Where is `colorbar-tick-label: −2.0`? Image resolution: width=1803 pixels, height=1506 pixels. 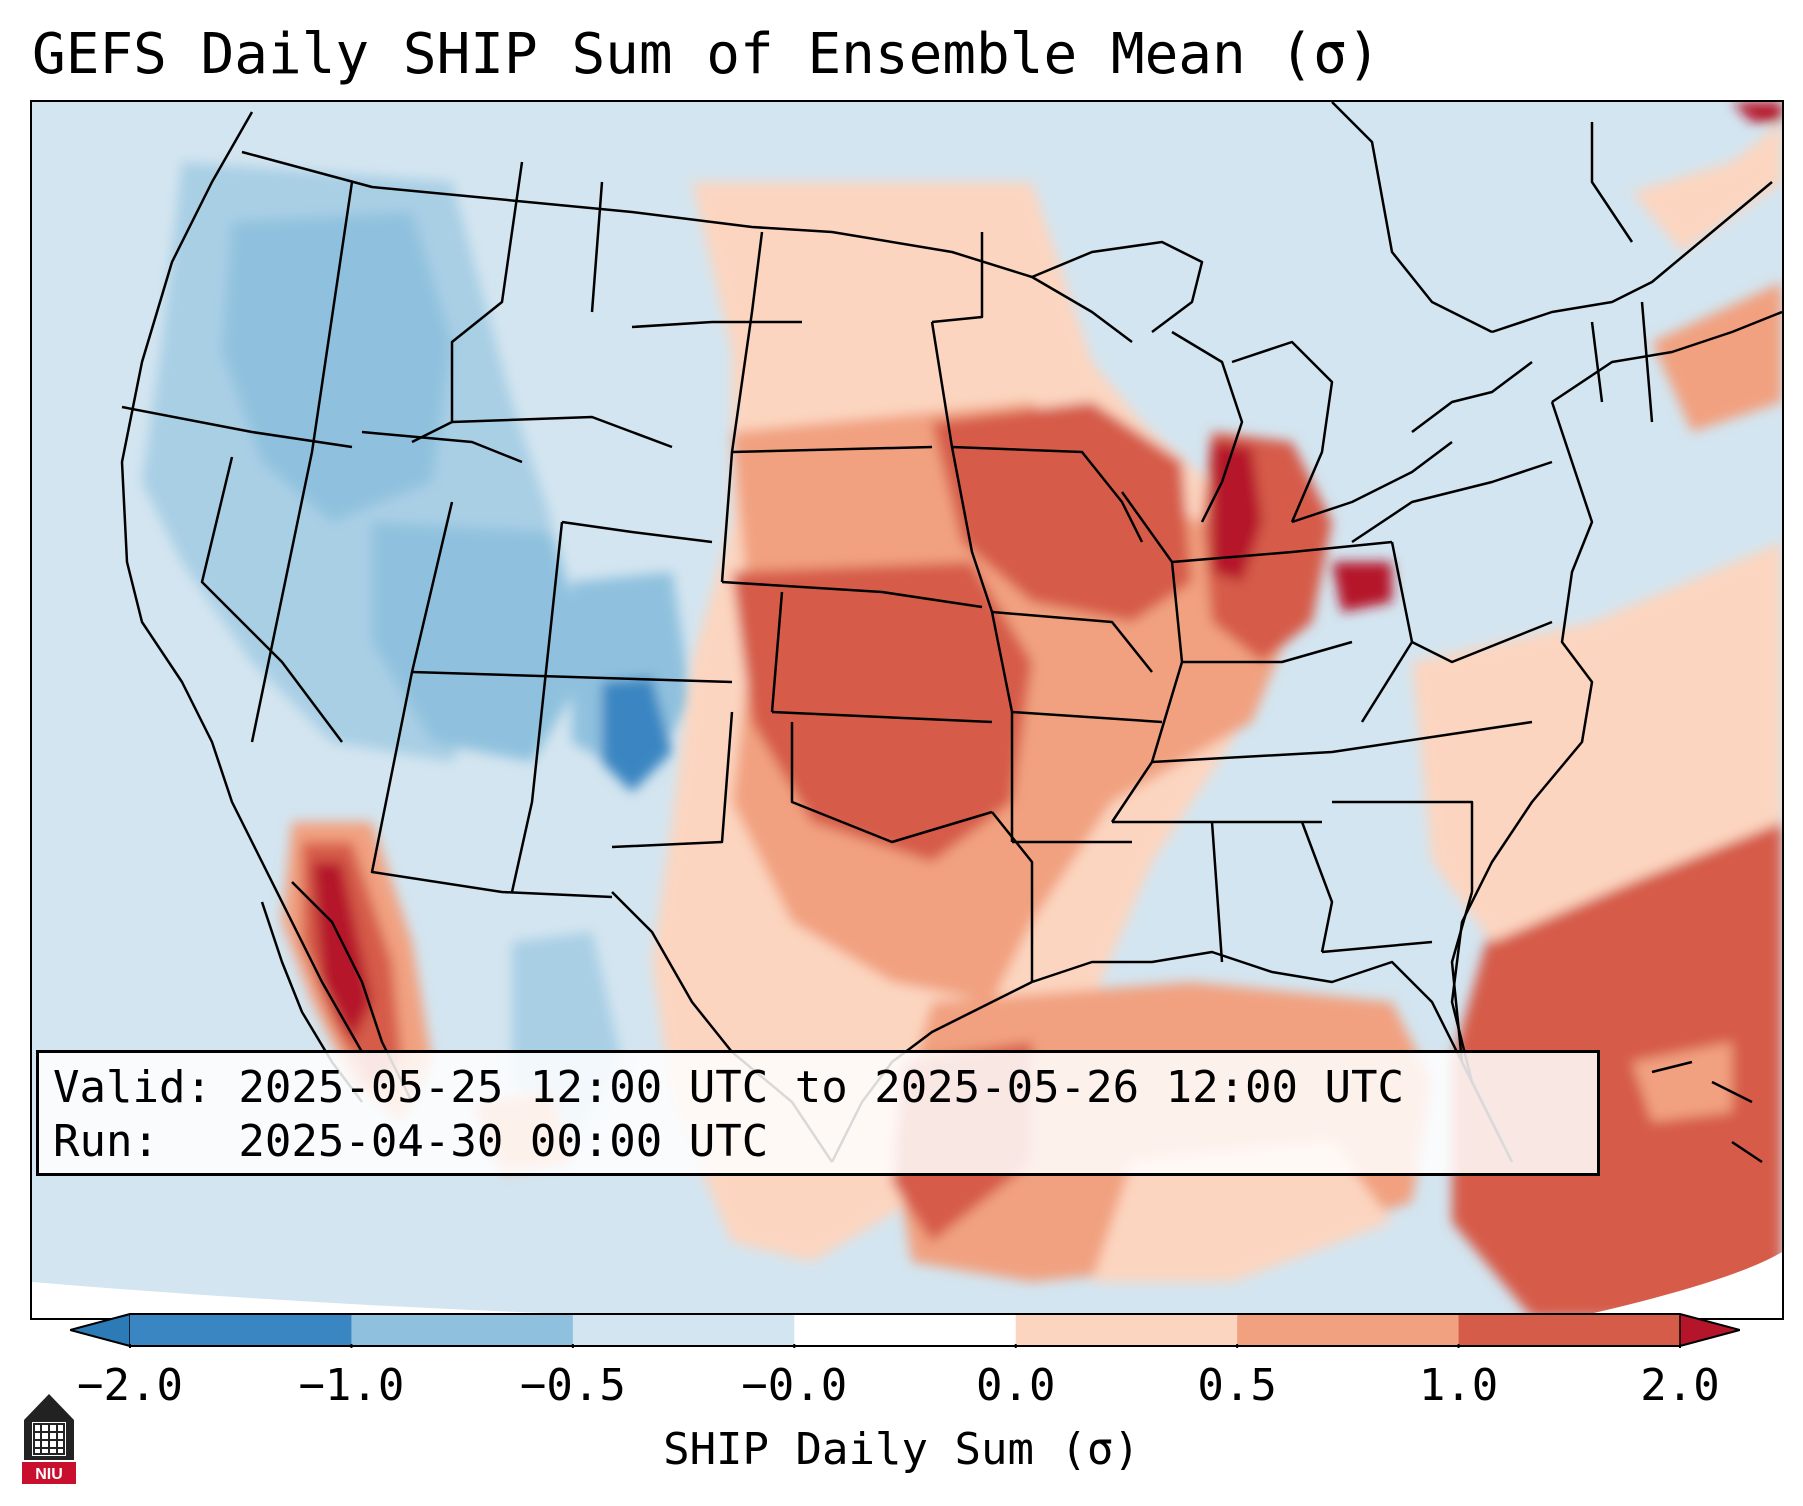
colorbar-tick-label: −2.0 is located at coordinates (130, 1385).